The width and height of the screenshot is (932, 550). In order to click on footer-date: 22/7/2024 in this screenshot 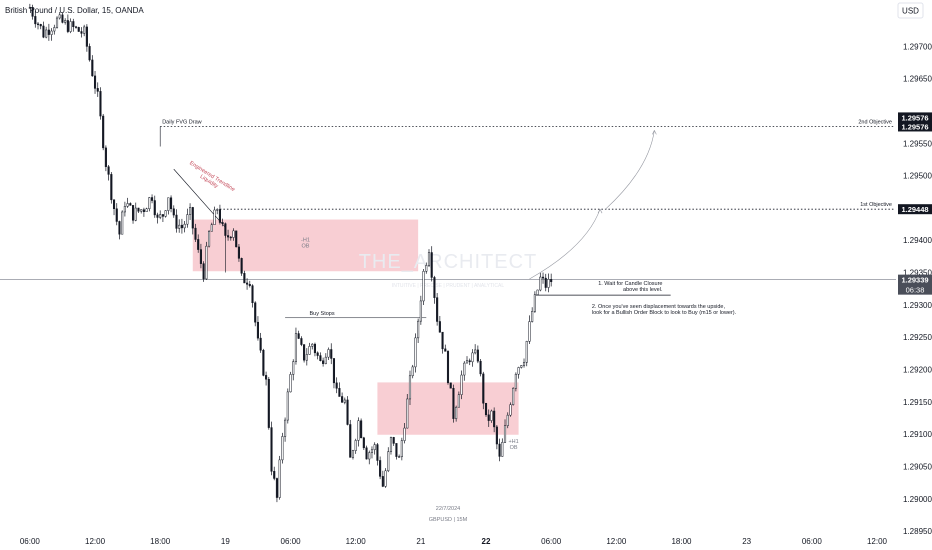, I will do `click(448, 509)`.